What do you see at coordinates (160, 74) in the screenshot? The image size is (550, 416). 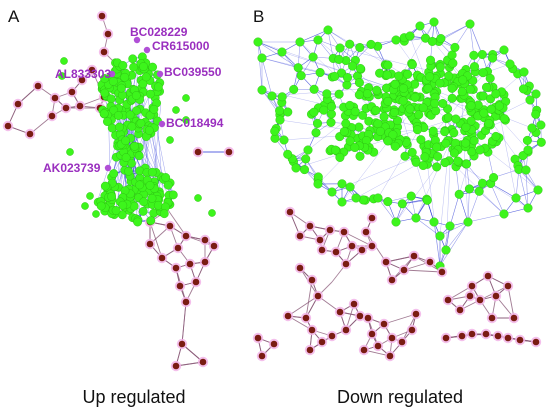 I see `gene-node-bc039550` at bounding box center [160, 74].